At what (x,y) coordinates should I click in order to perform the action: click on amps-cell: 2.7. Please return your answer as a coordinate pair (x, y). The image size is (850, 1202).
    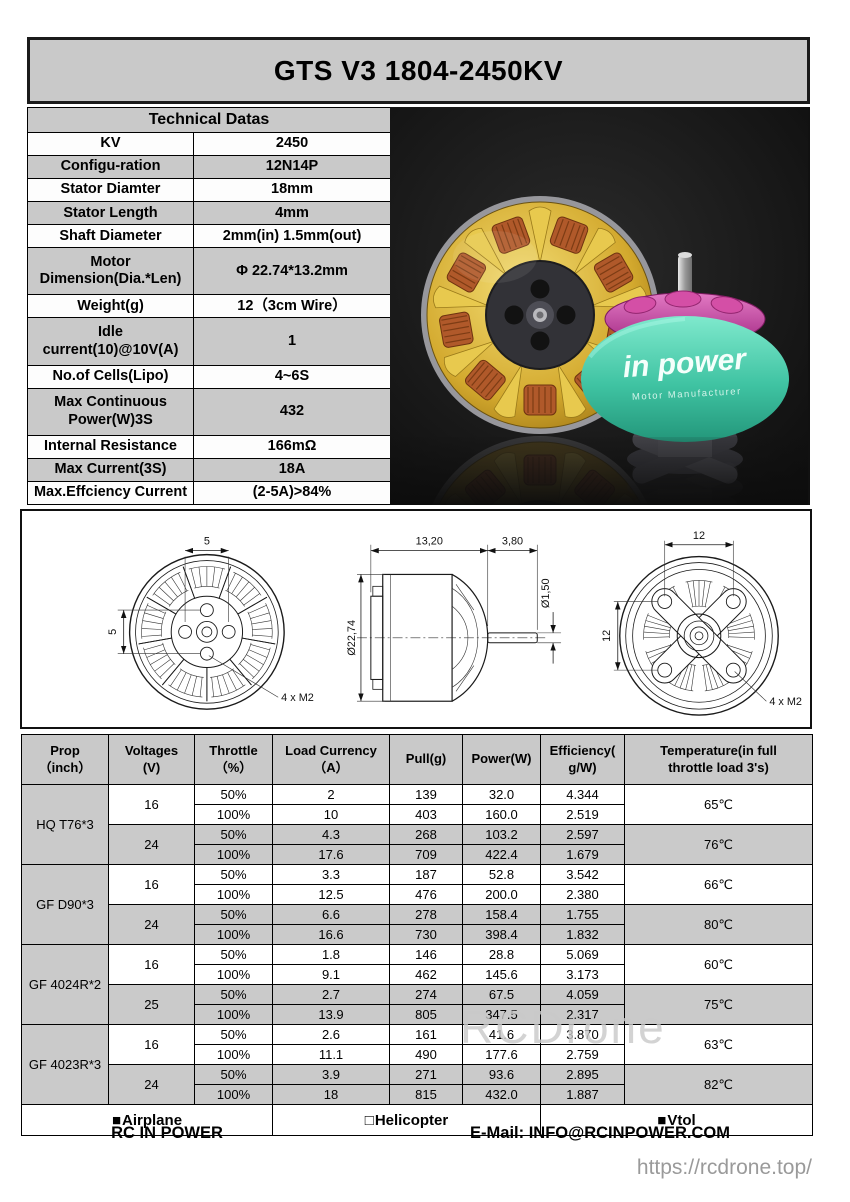
    Looking at the image, I should click on (331, 994).